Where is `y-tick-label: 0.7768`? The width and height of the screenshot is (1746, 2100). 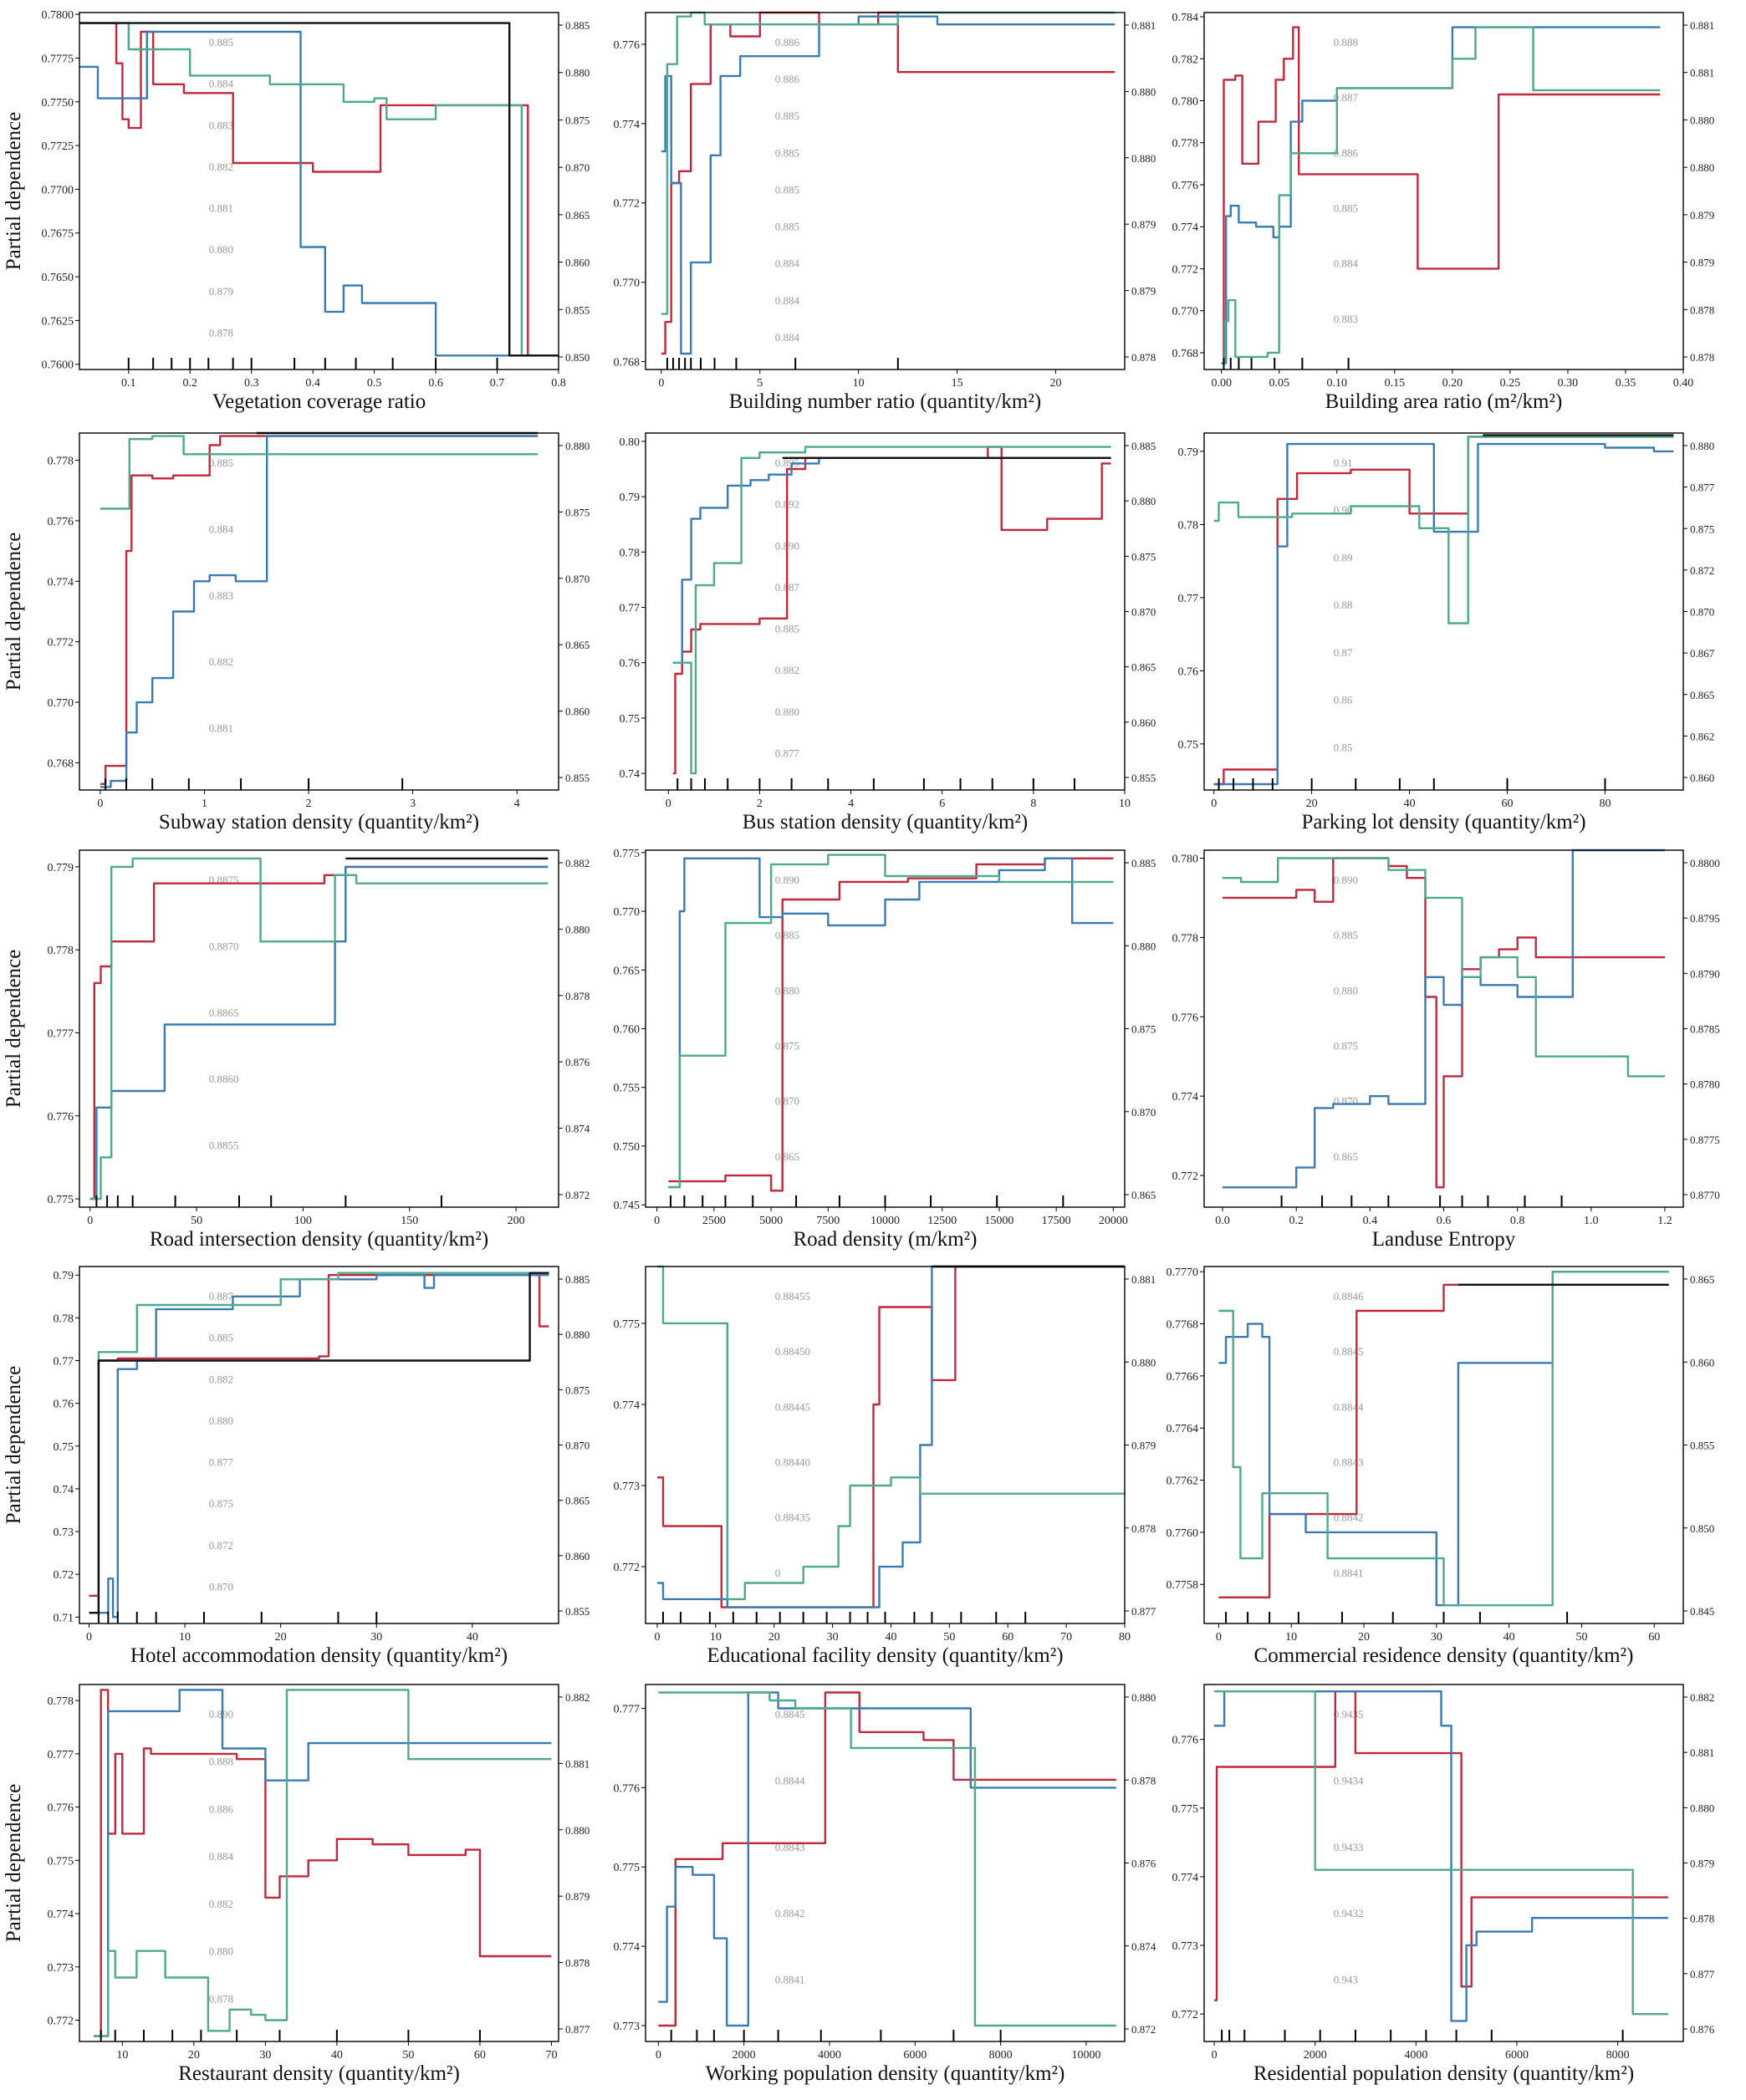 y-tick-label: 0.7768 is located at coordinates (1183, 1325).